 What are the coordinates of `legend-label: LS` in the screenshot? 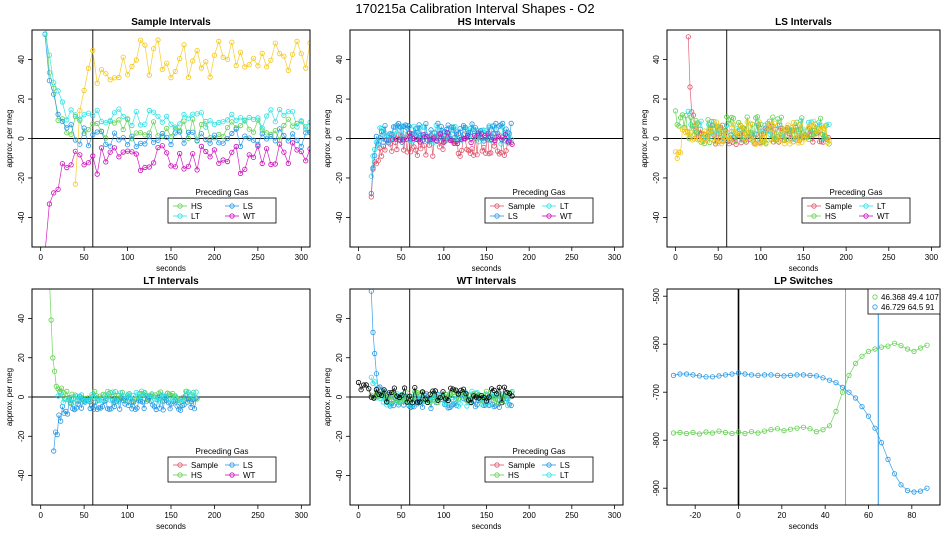 It's located at (513, 216).